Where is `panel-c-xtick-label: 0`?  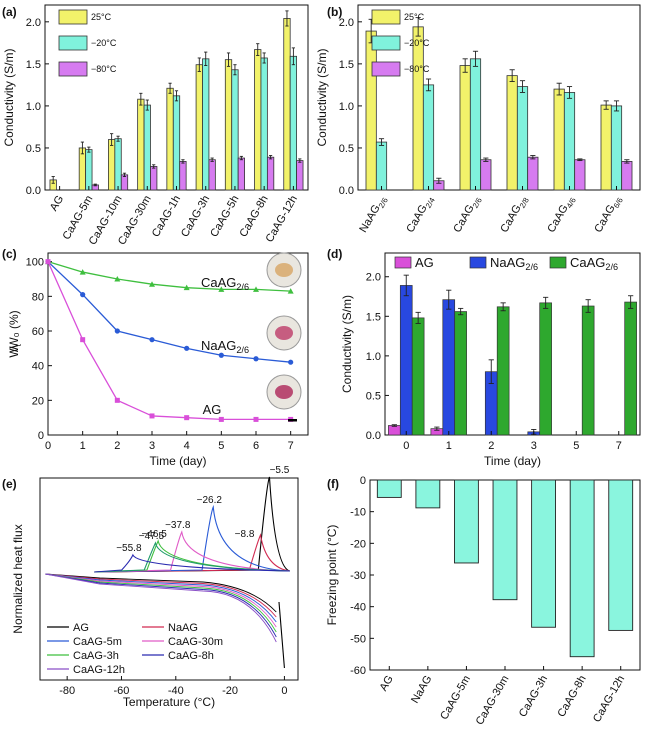 panel-c-xtick-label: 0 is located at coordinates (48, 446).